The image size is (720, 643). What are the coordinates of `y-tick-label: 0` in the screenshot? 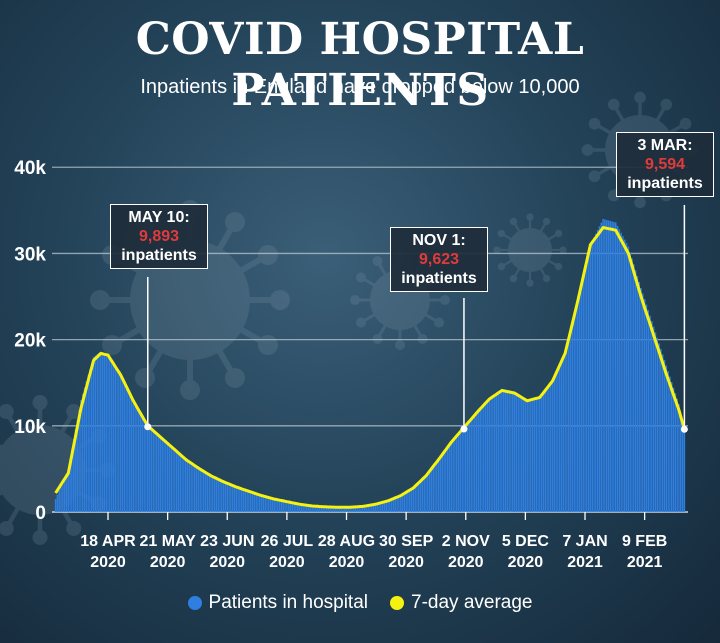 It's located at (40, 513).